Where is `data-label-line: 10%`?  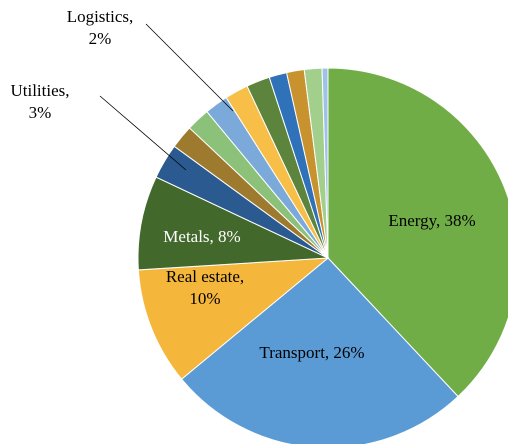
data-label-line: 10% is located at coordinates (204, 298).